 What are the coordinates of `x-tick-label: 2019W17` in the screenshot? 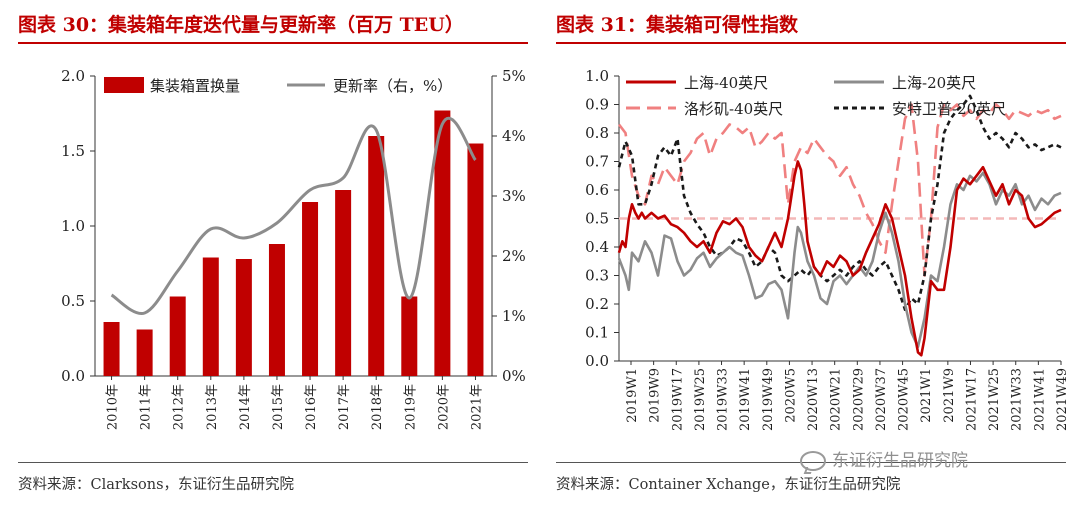 It's located at (677, 399).